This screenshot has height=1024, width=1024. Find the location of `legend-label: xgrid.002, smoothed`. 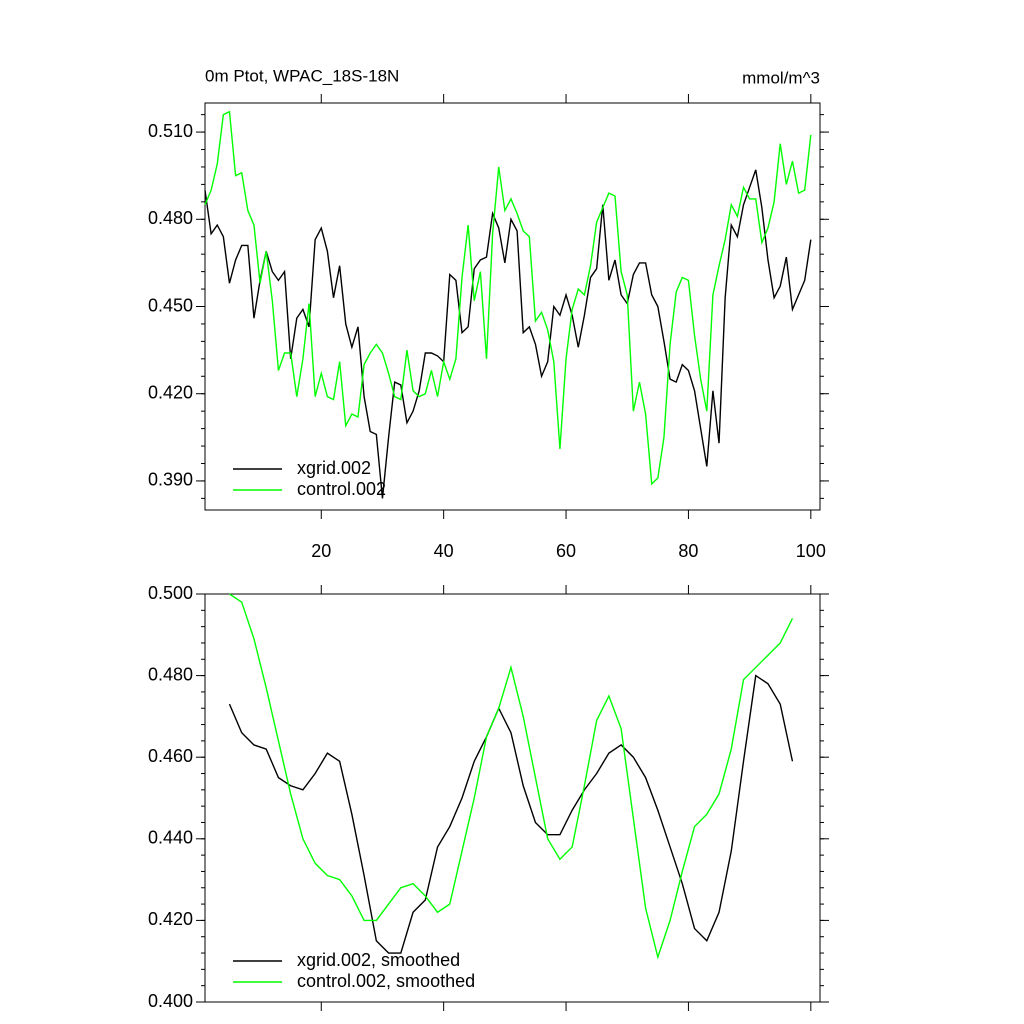

legend-label: xgrid.002, smoothed is located at coordinates (378, 960).